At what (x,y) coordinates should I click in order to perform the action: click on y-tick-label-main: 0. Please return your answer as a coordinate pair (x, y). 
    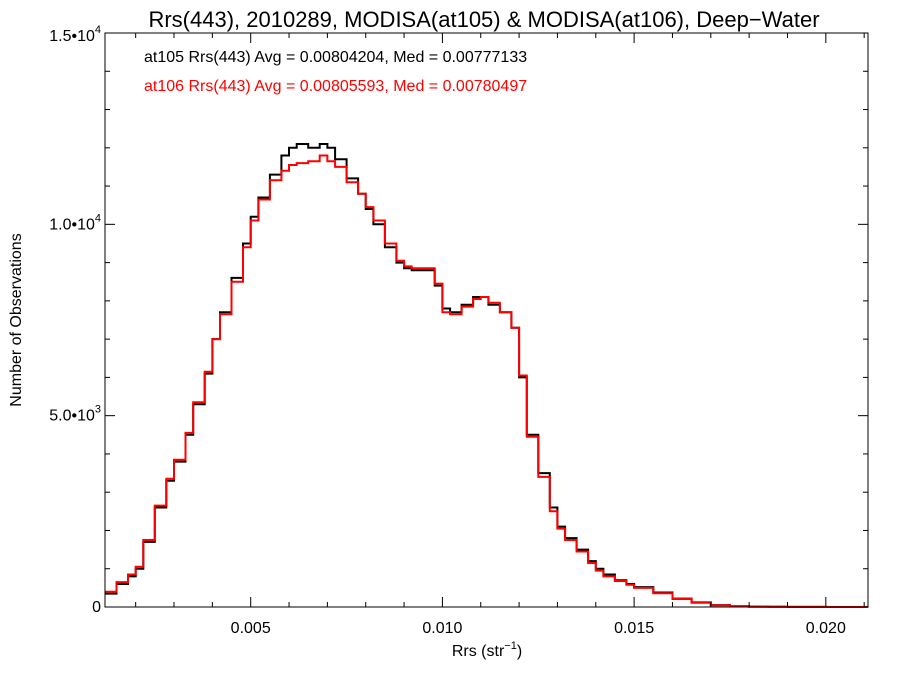
    Looking at the image, I should click on (96, 607).